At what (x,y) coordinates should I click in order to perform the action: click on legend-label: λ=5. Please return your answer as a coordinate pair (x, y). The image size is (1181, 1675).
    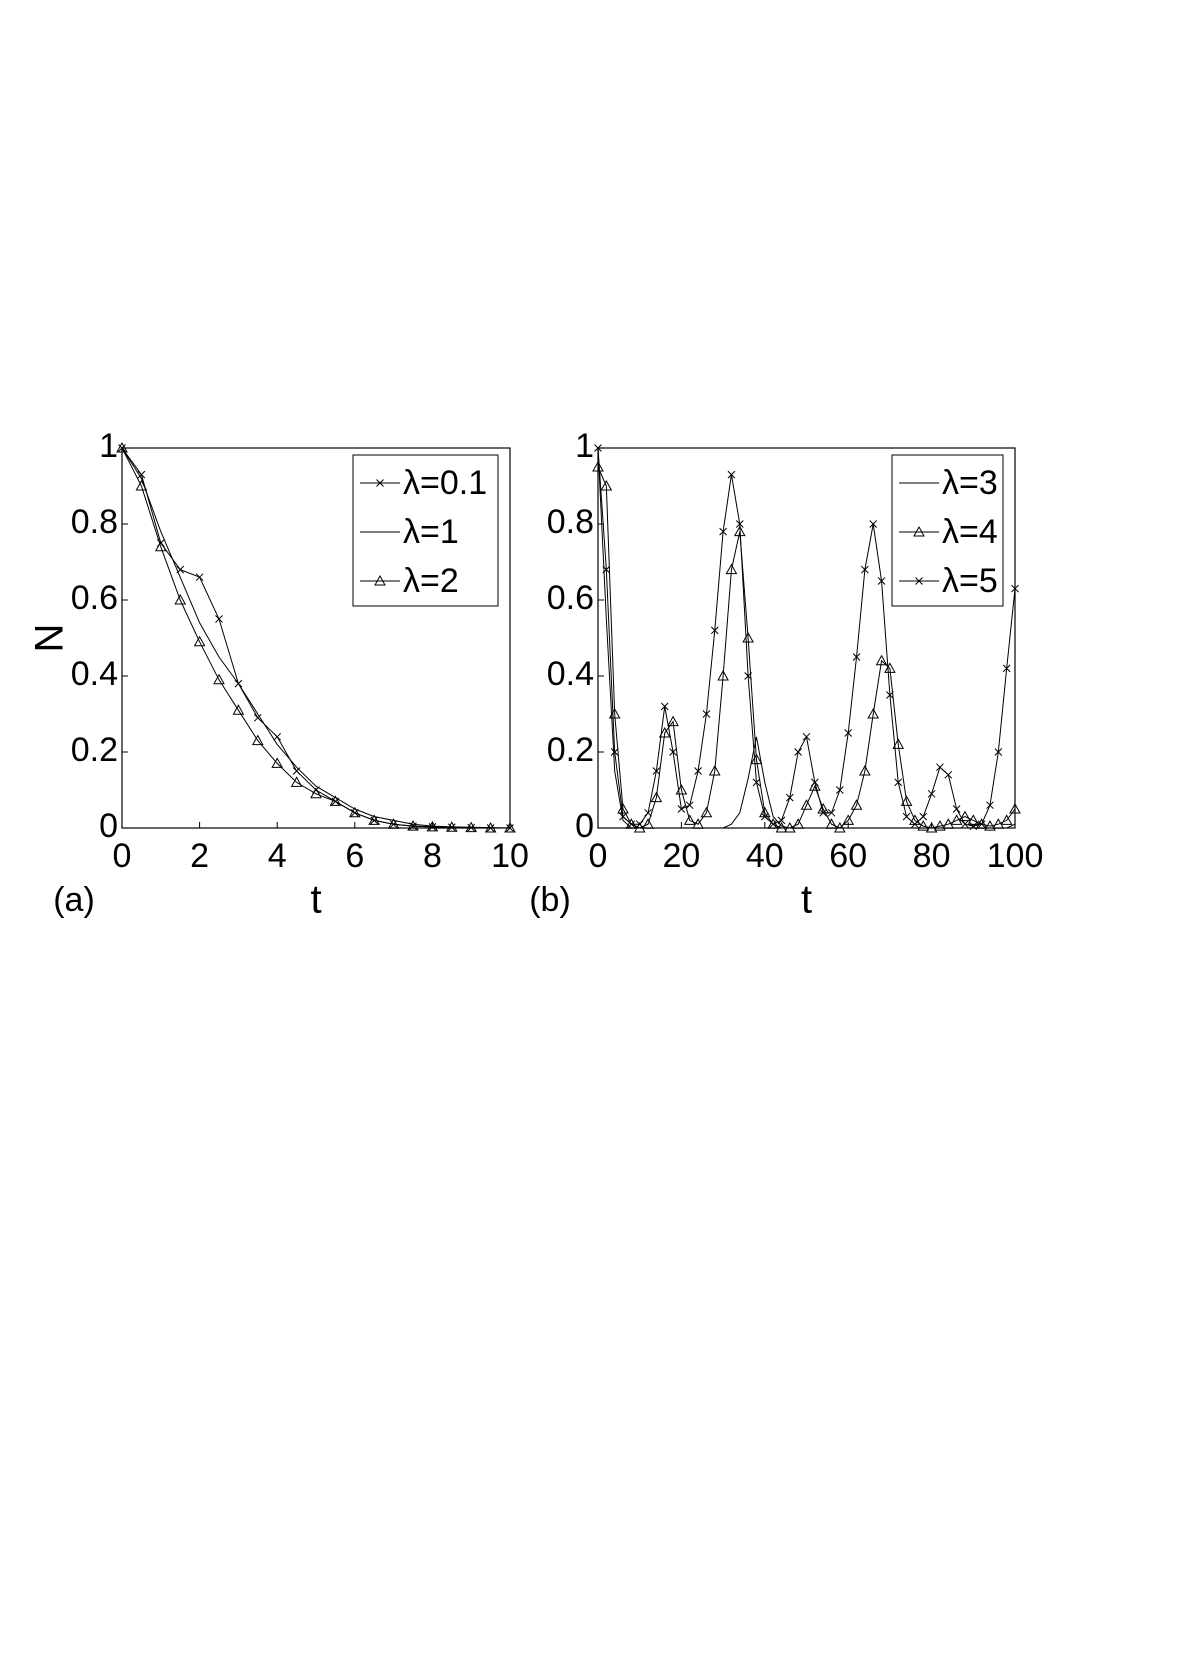
    Looking at the image, I should click on (970, 581).